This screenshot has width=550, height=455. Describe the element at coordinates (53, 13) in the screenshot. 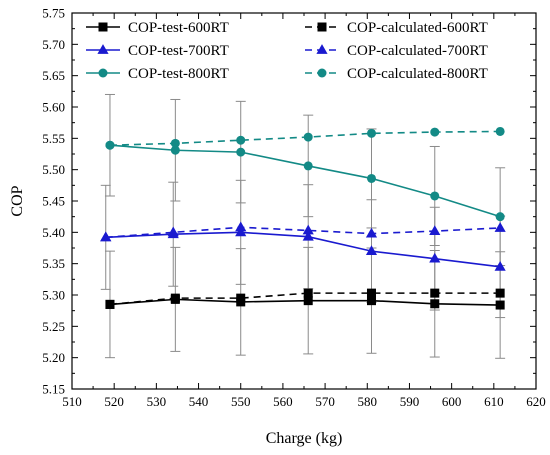

I see `y-tick-label: 5.75` at that location.